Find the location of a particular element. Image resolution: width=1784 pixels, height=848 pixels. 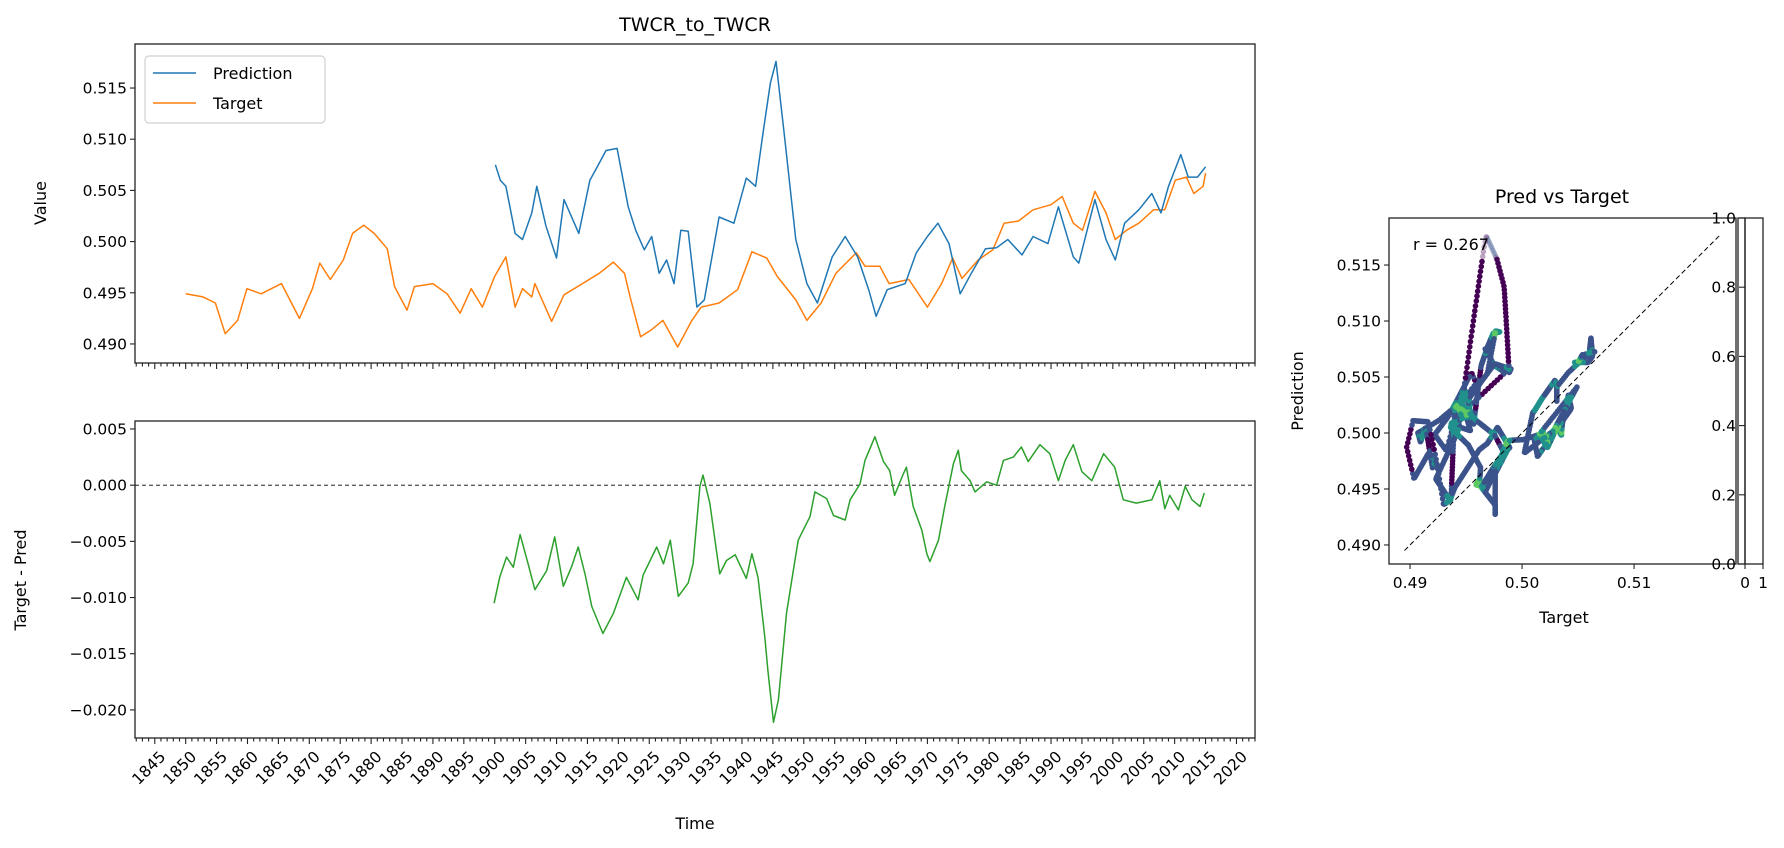

top-y-axis-label: Value is located at coordinates (40, 203).